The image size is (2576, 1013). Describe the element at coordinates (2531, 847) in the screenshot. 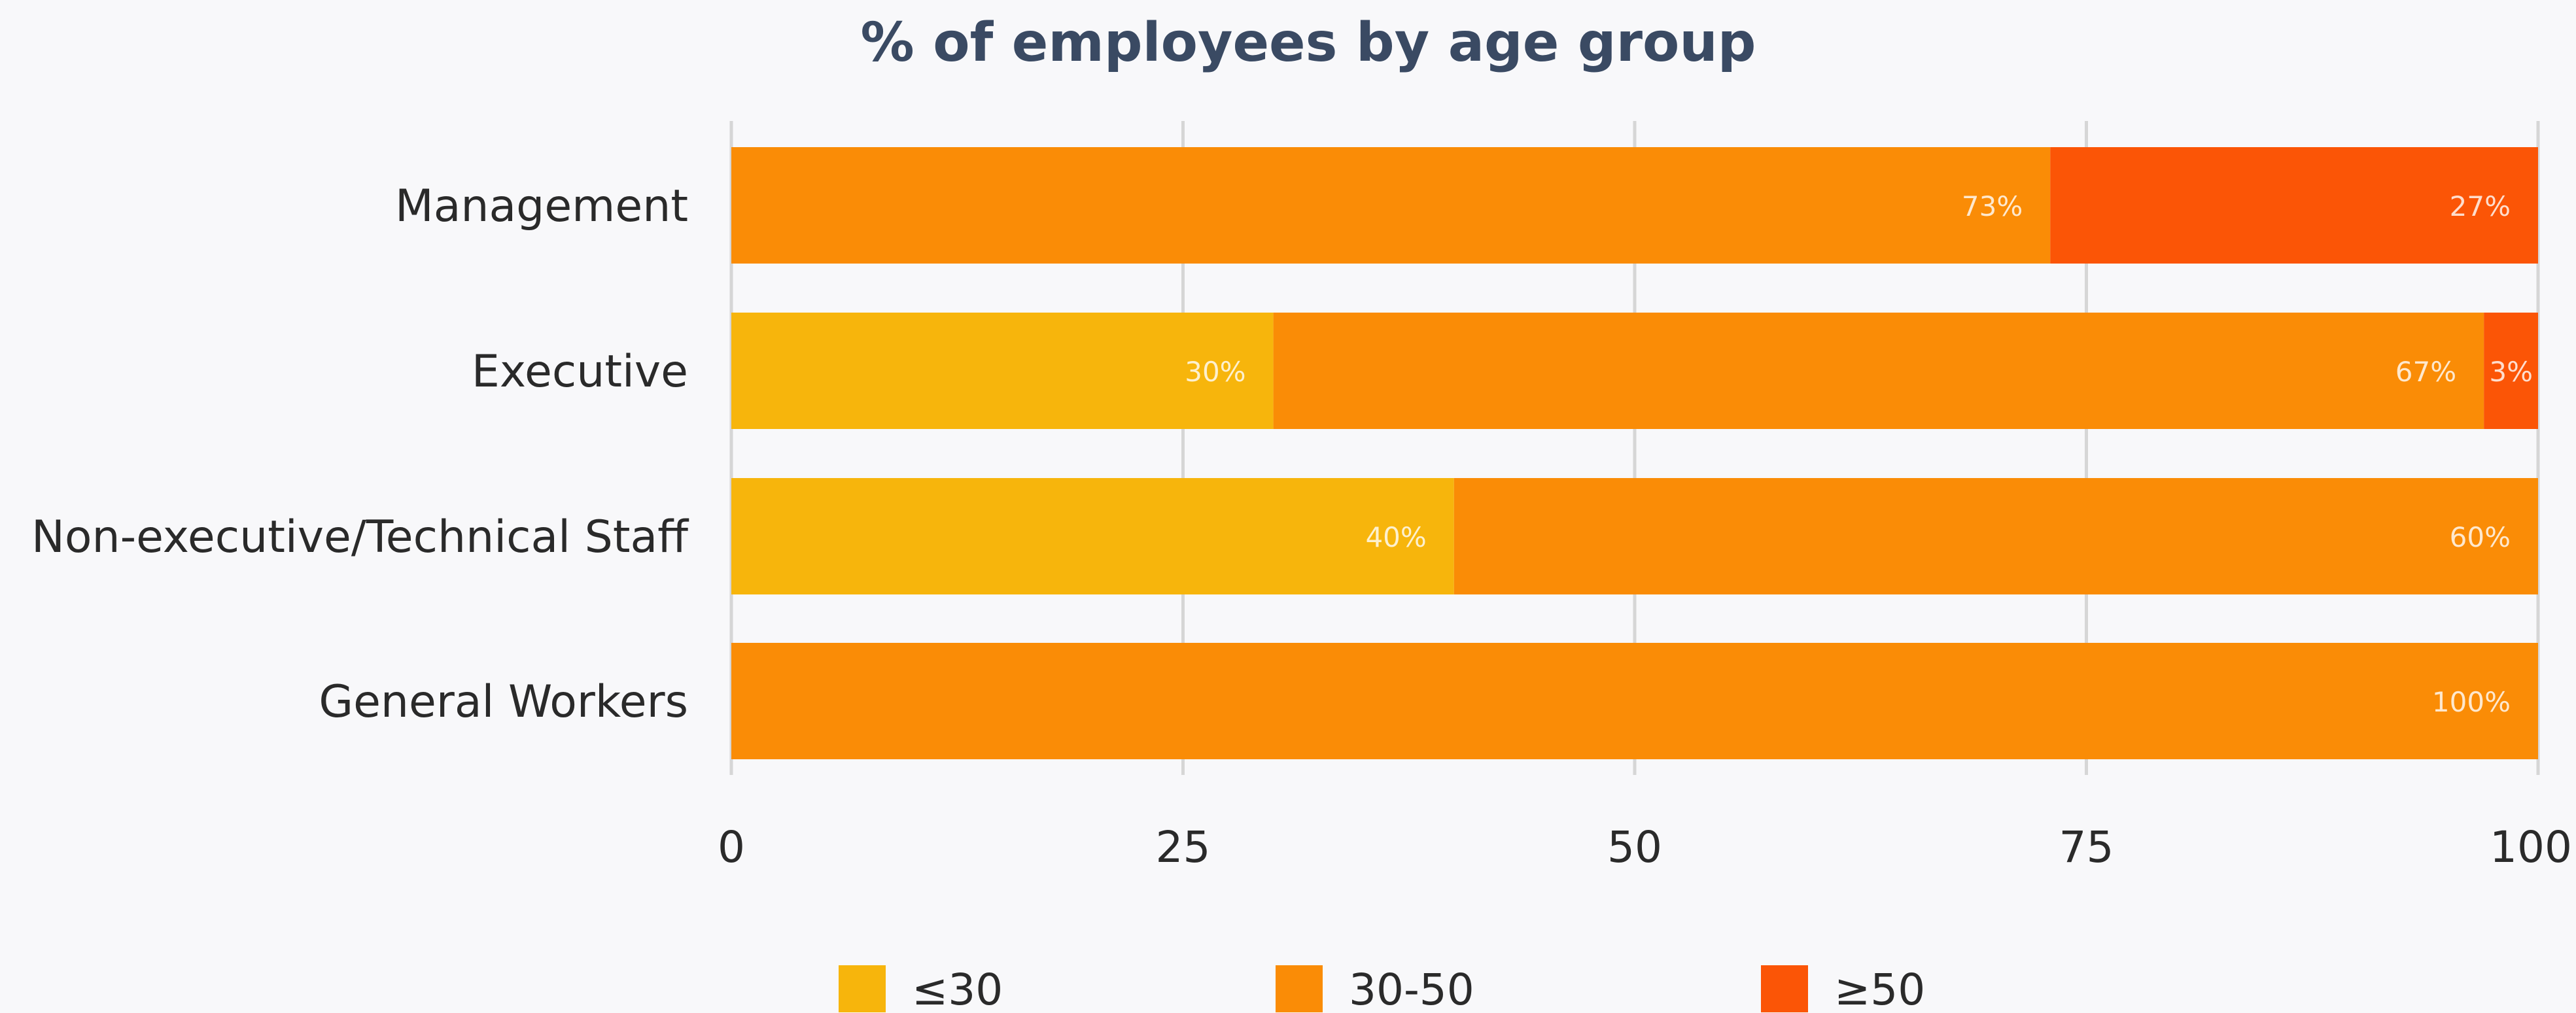

I see `x-tick-label: 100` at that location.